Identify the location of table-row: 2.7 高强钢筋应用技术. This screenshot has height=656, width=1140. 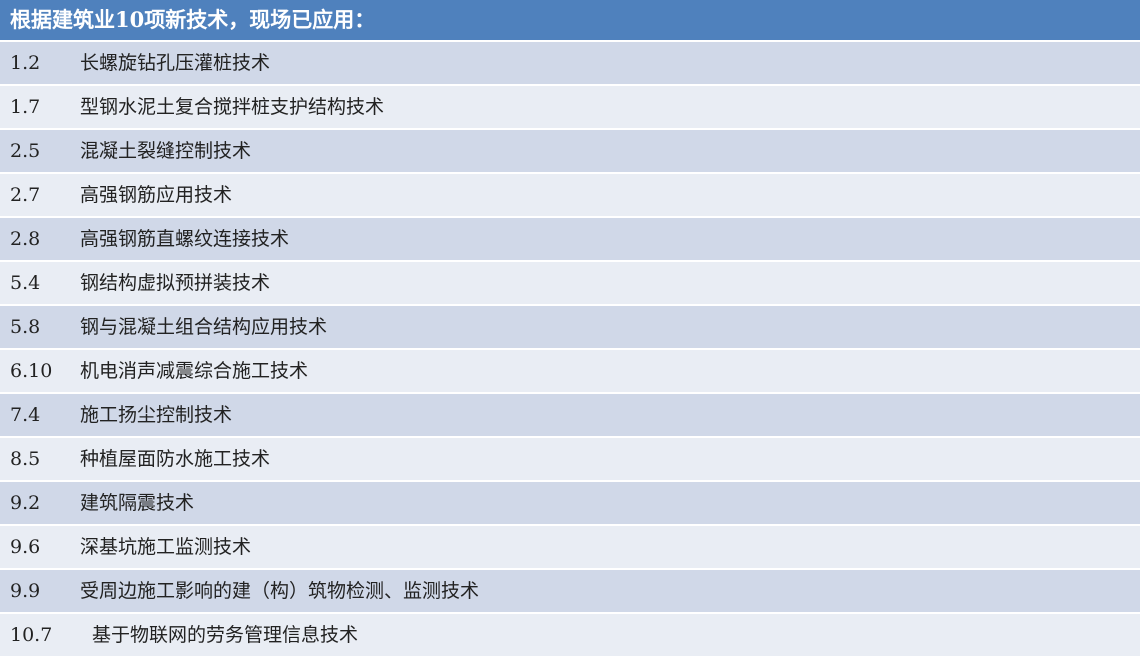
(570, 195).